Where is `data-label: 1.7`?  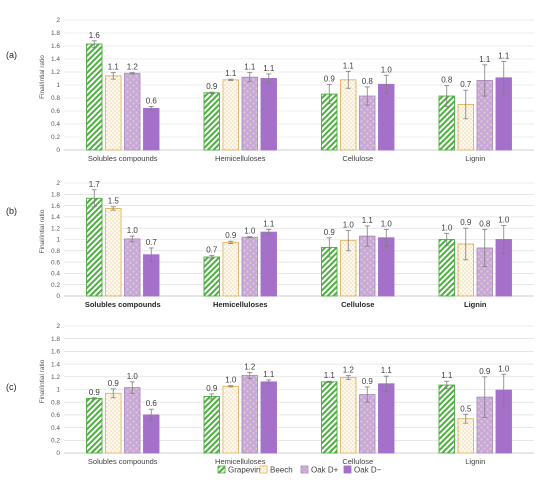 data-label: 1.7 is located at coordinates (95, 184).